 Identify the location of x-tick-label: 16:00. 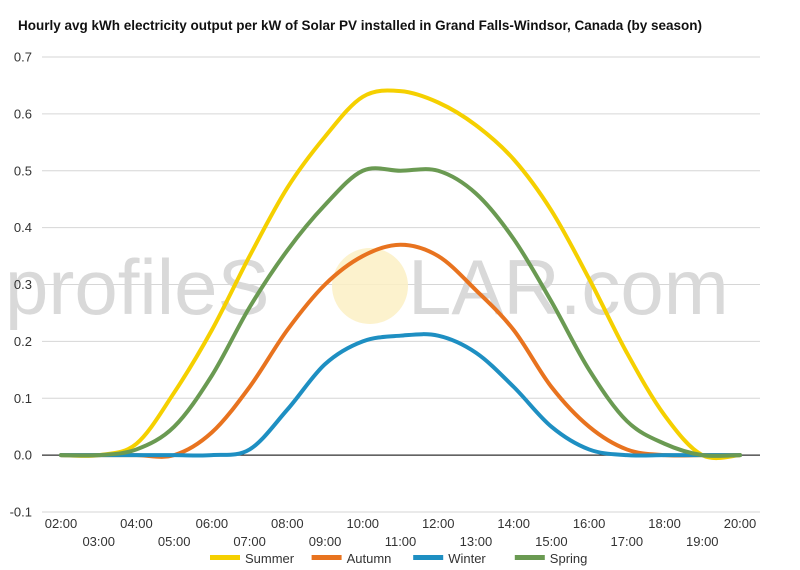
(589, 523).